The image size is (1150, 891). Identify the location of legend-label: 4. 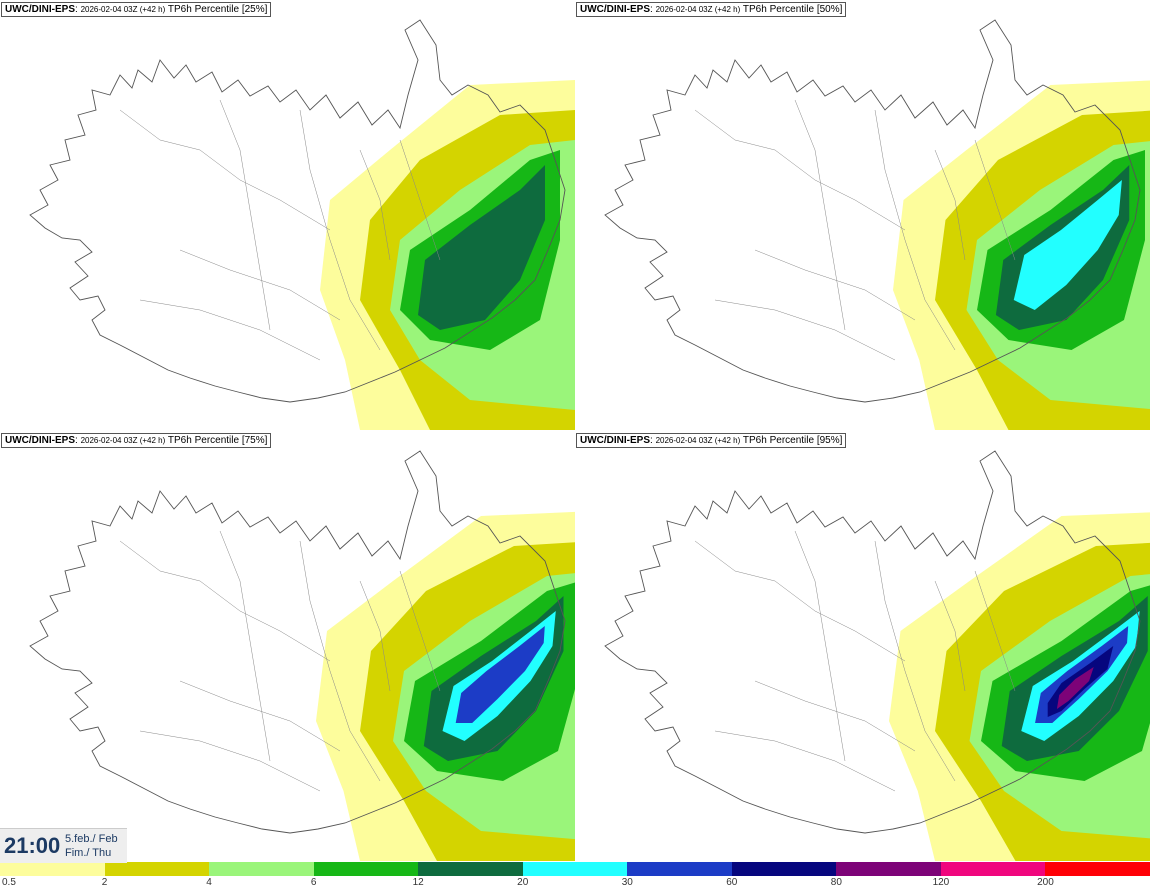
(209, 882).